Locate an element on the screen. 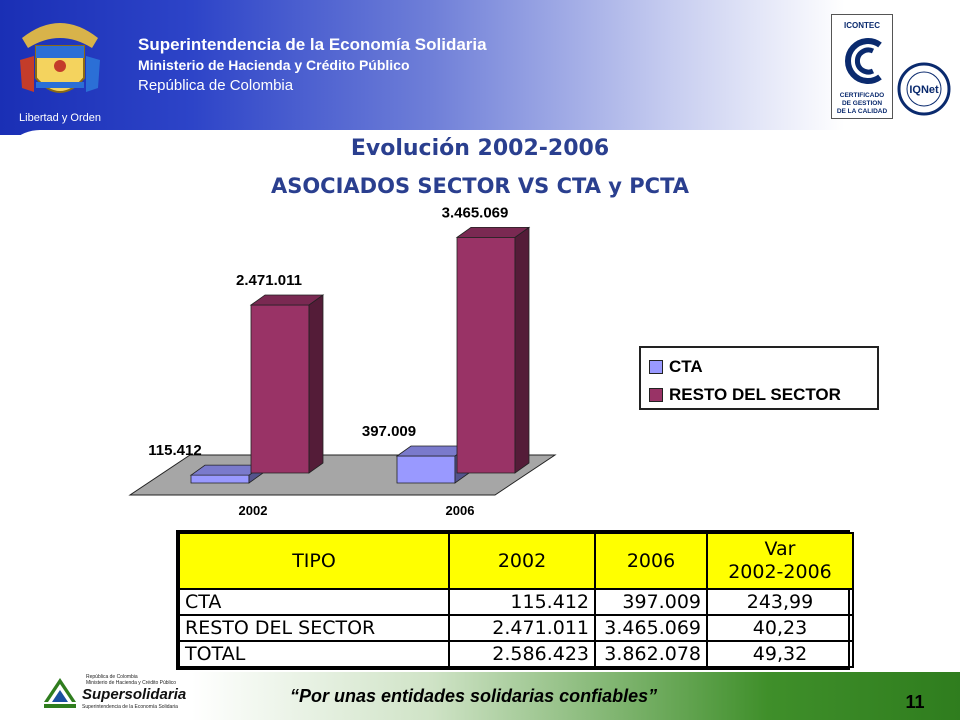  header-2006: 2006 is located at coordinates (651, 561).